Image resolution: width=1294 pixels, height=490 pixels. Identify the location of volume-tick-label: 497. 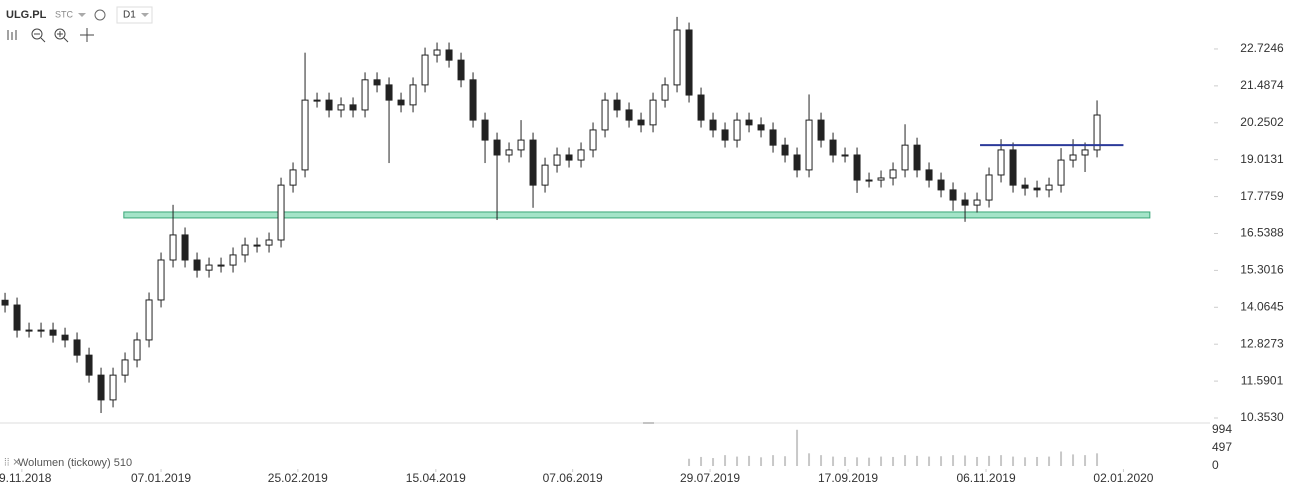
(1222, 447).